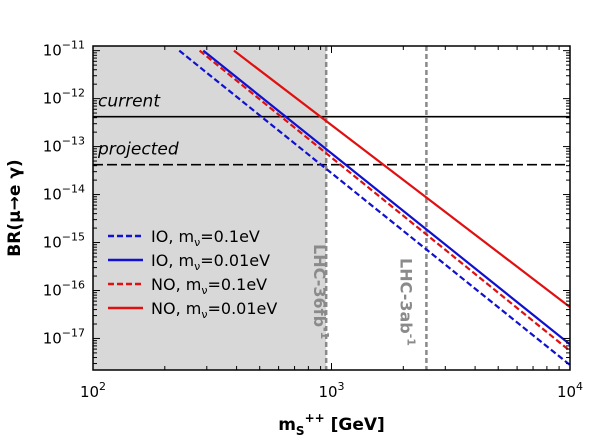 The image size is (589, 445). Describe the element at coordinates (214, 310) in the screenshot. I see `legend-label-3: NO, mν=0.01eV` at that location.